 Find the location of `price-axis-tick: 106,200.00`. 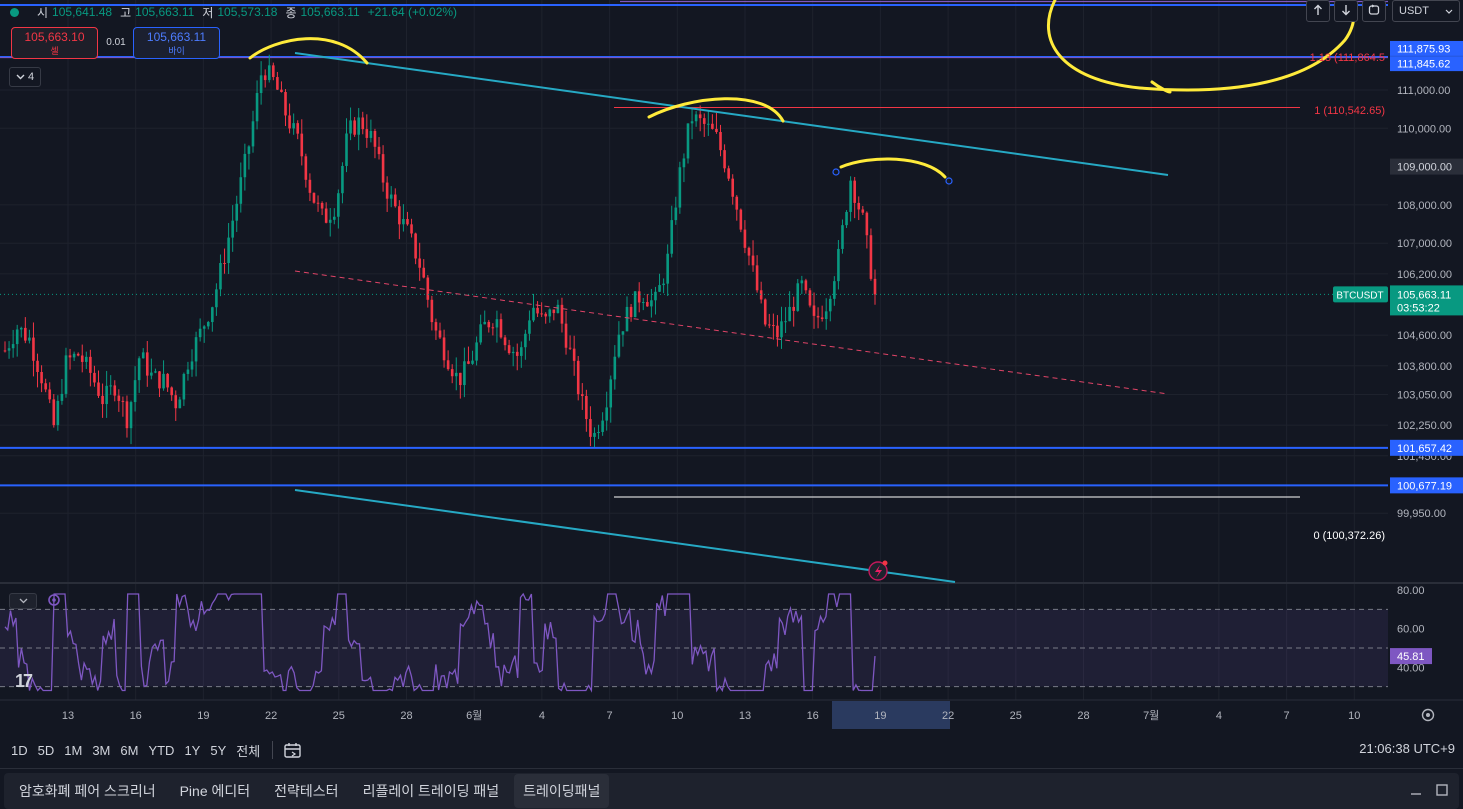

price-axis-tick: 106,200.00 is located at coordinates (1424, 275).